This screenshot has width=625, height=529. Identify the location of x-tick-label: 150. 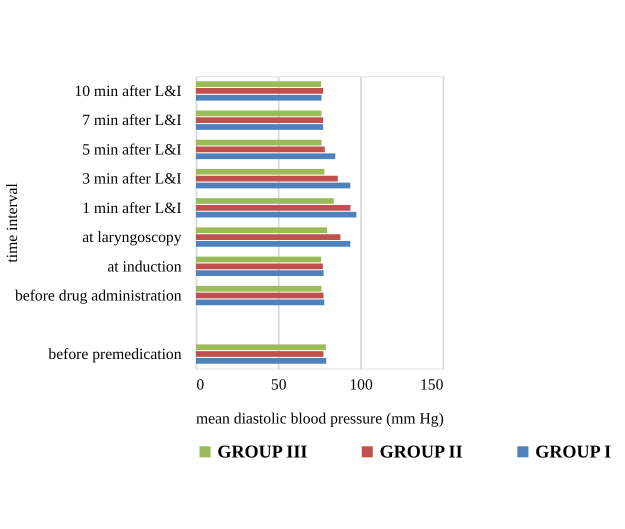
(432, 385).